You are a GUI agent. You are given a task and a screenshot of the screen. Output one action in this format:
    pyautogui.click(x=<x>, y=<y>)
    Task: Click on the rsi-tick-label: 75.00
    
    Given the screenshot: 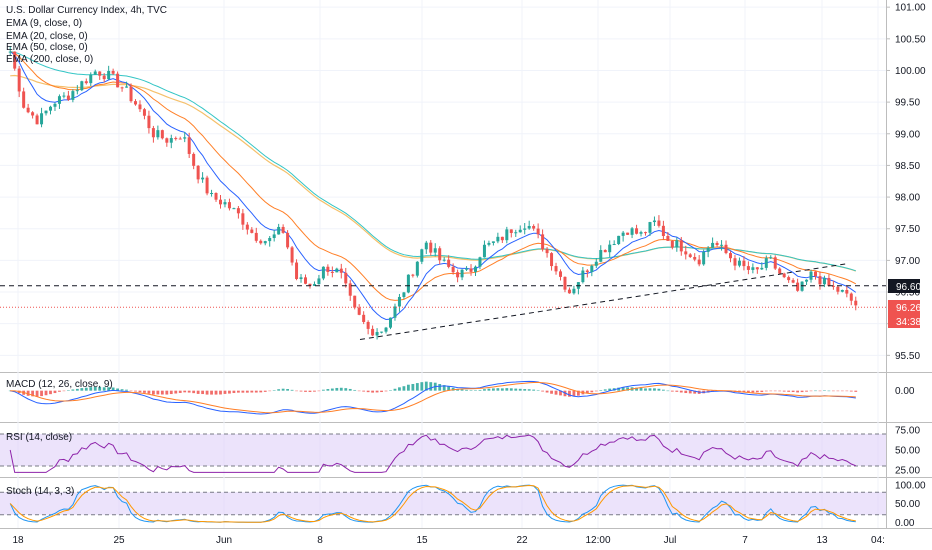 What is the action you would take?
    pyautogui.click(x=907, y=431)
    